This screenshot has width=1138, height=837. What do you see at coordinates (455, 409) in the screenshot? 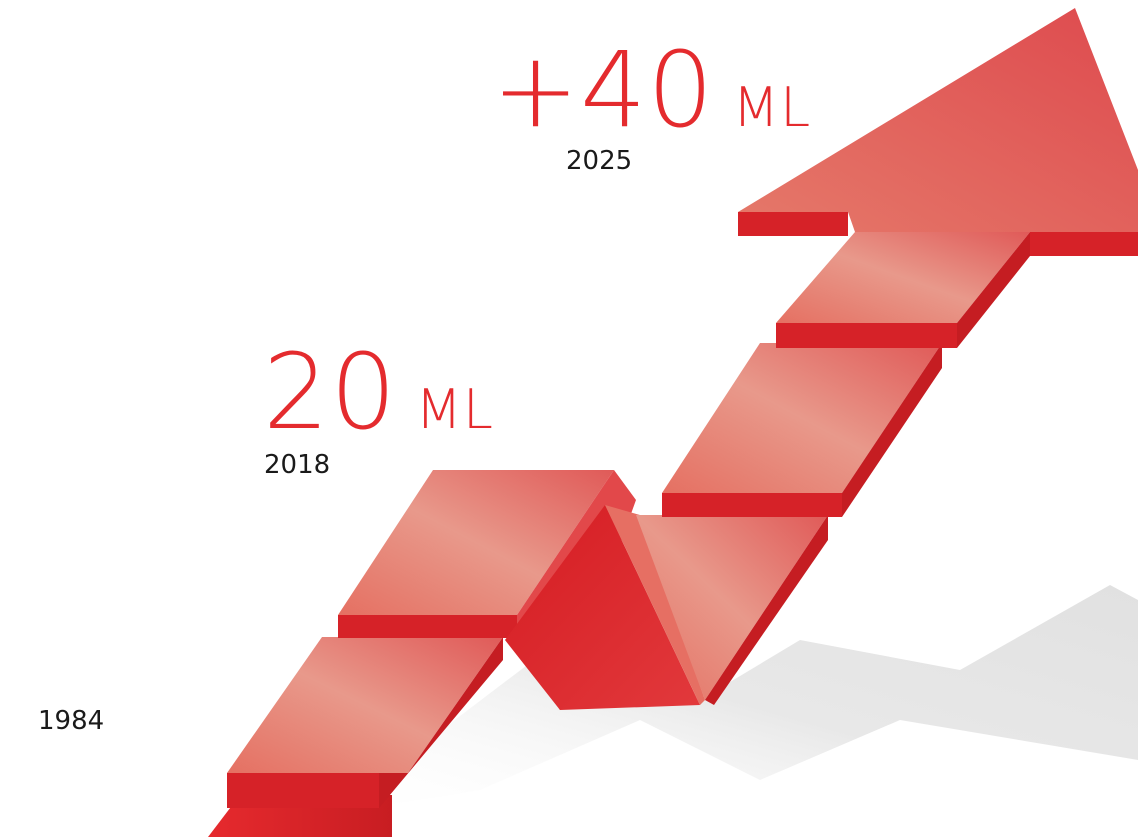
I see `milestone-2018-unit: ML` at bounding box center [455, 409].